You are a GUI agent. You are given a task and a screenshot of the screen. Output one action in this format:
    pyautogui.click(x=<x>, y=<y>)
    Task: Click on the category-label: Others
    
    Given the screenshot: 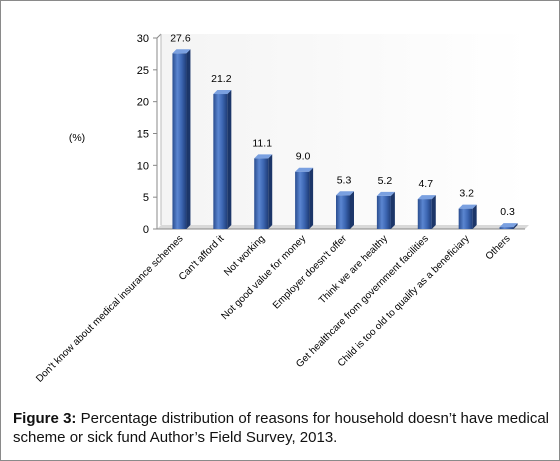 What is the action you would take?
    pyautogui.click(x=498, y=247)
    